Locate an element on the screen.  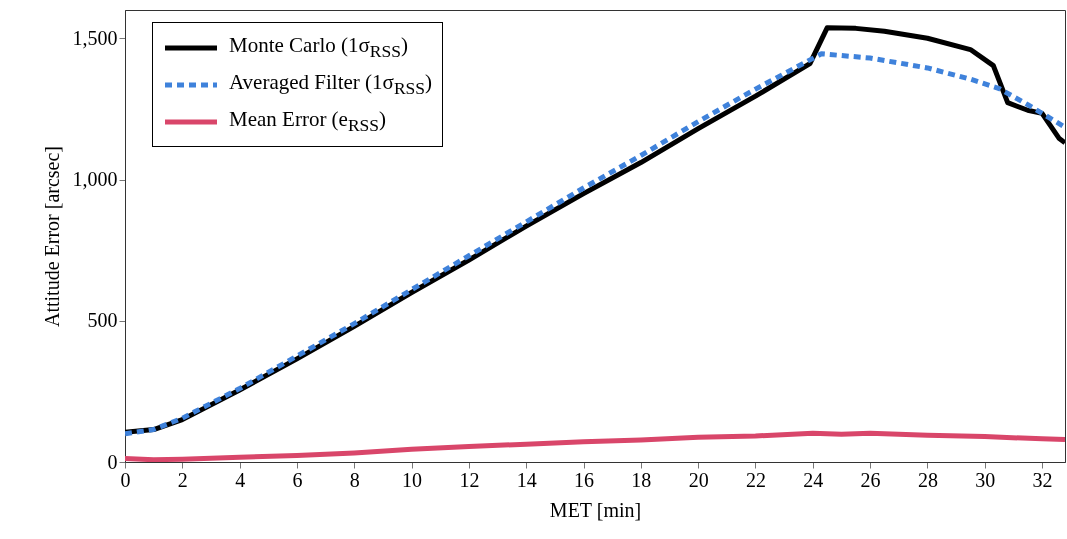
x-tick-label: 28 is located at coordinates (927, 479).